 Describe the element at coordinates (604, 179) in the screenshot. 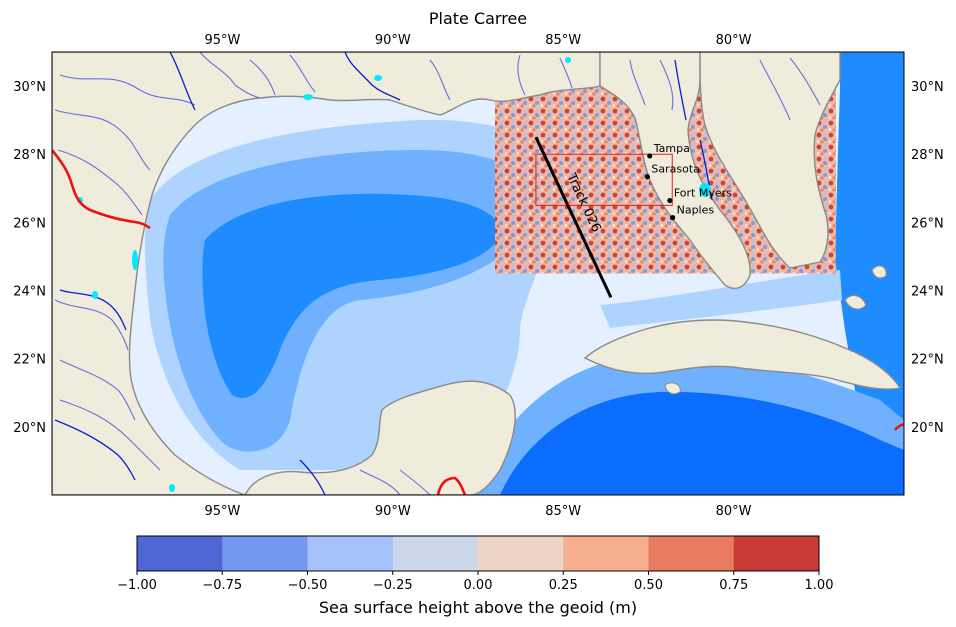

I see `inset-area-box` at that location.